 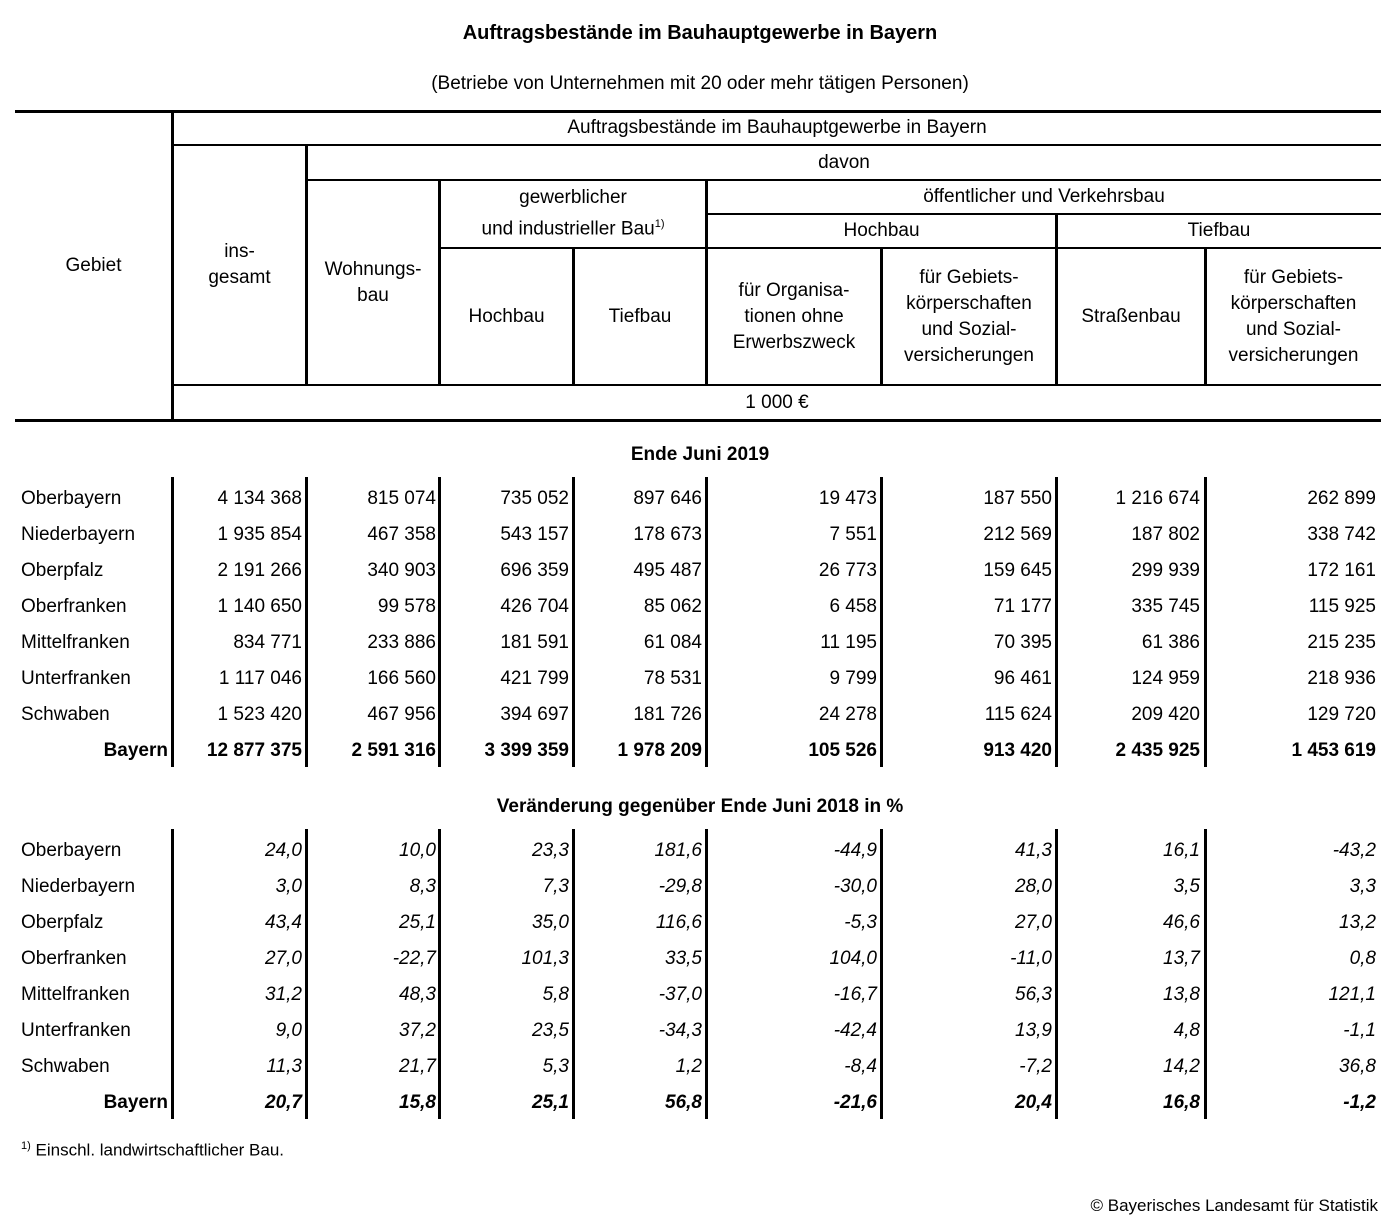 I want to click on table-cell: 124 959, so click(x=1165, y=678).